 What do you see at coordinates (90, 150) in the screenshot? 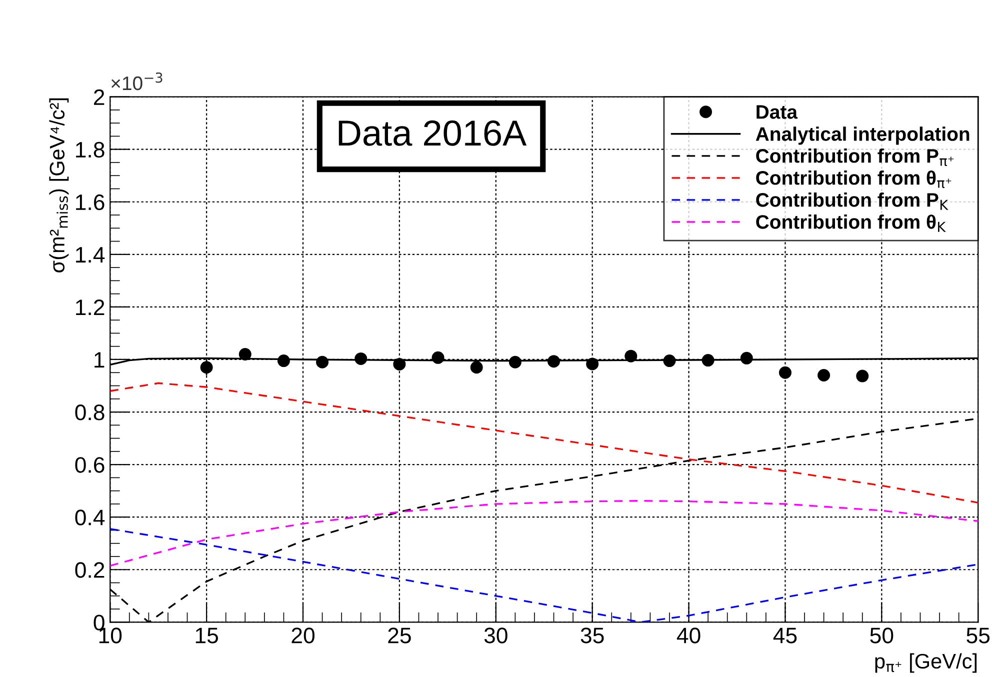
I see `y-tick-label: 1.8` at bounding box center [90, 150].